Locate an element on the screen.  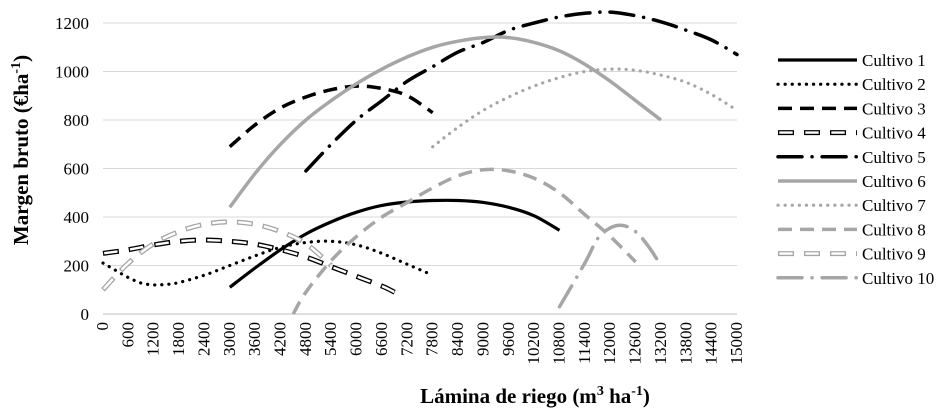
legend-label: Cultivo 1 is located at coordinates (894, 60).